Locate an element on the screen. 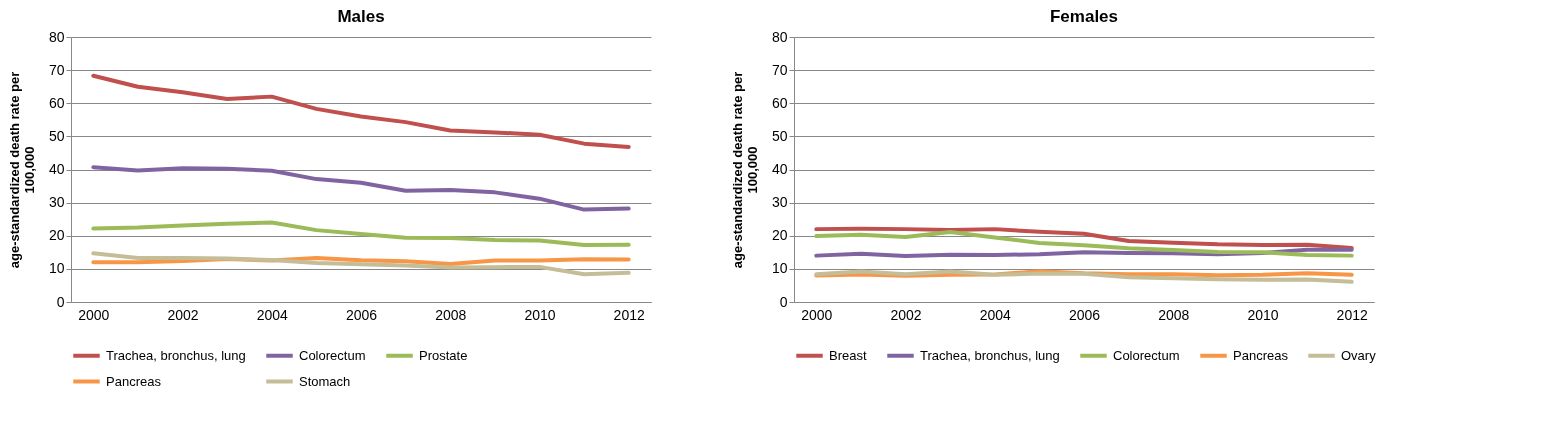  legend-label: Prostate is located at coordinates (443, 355).